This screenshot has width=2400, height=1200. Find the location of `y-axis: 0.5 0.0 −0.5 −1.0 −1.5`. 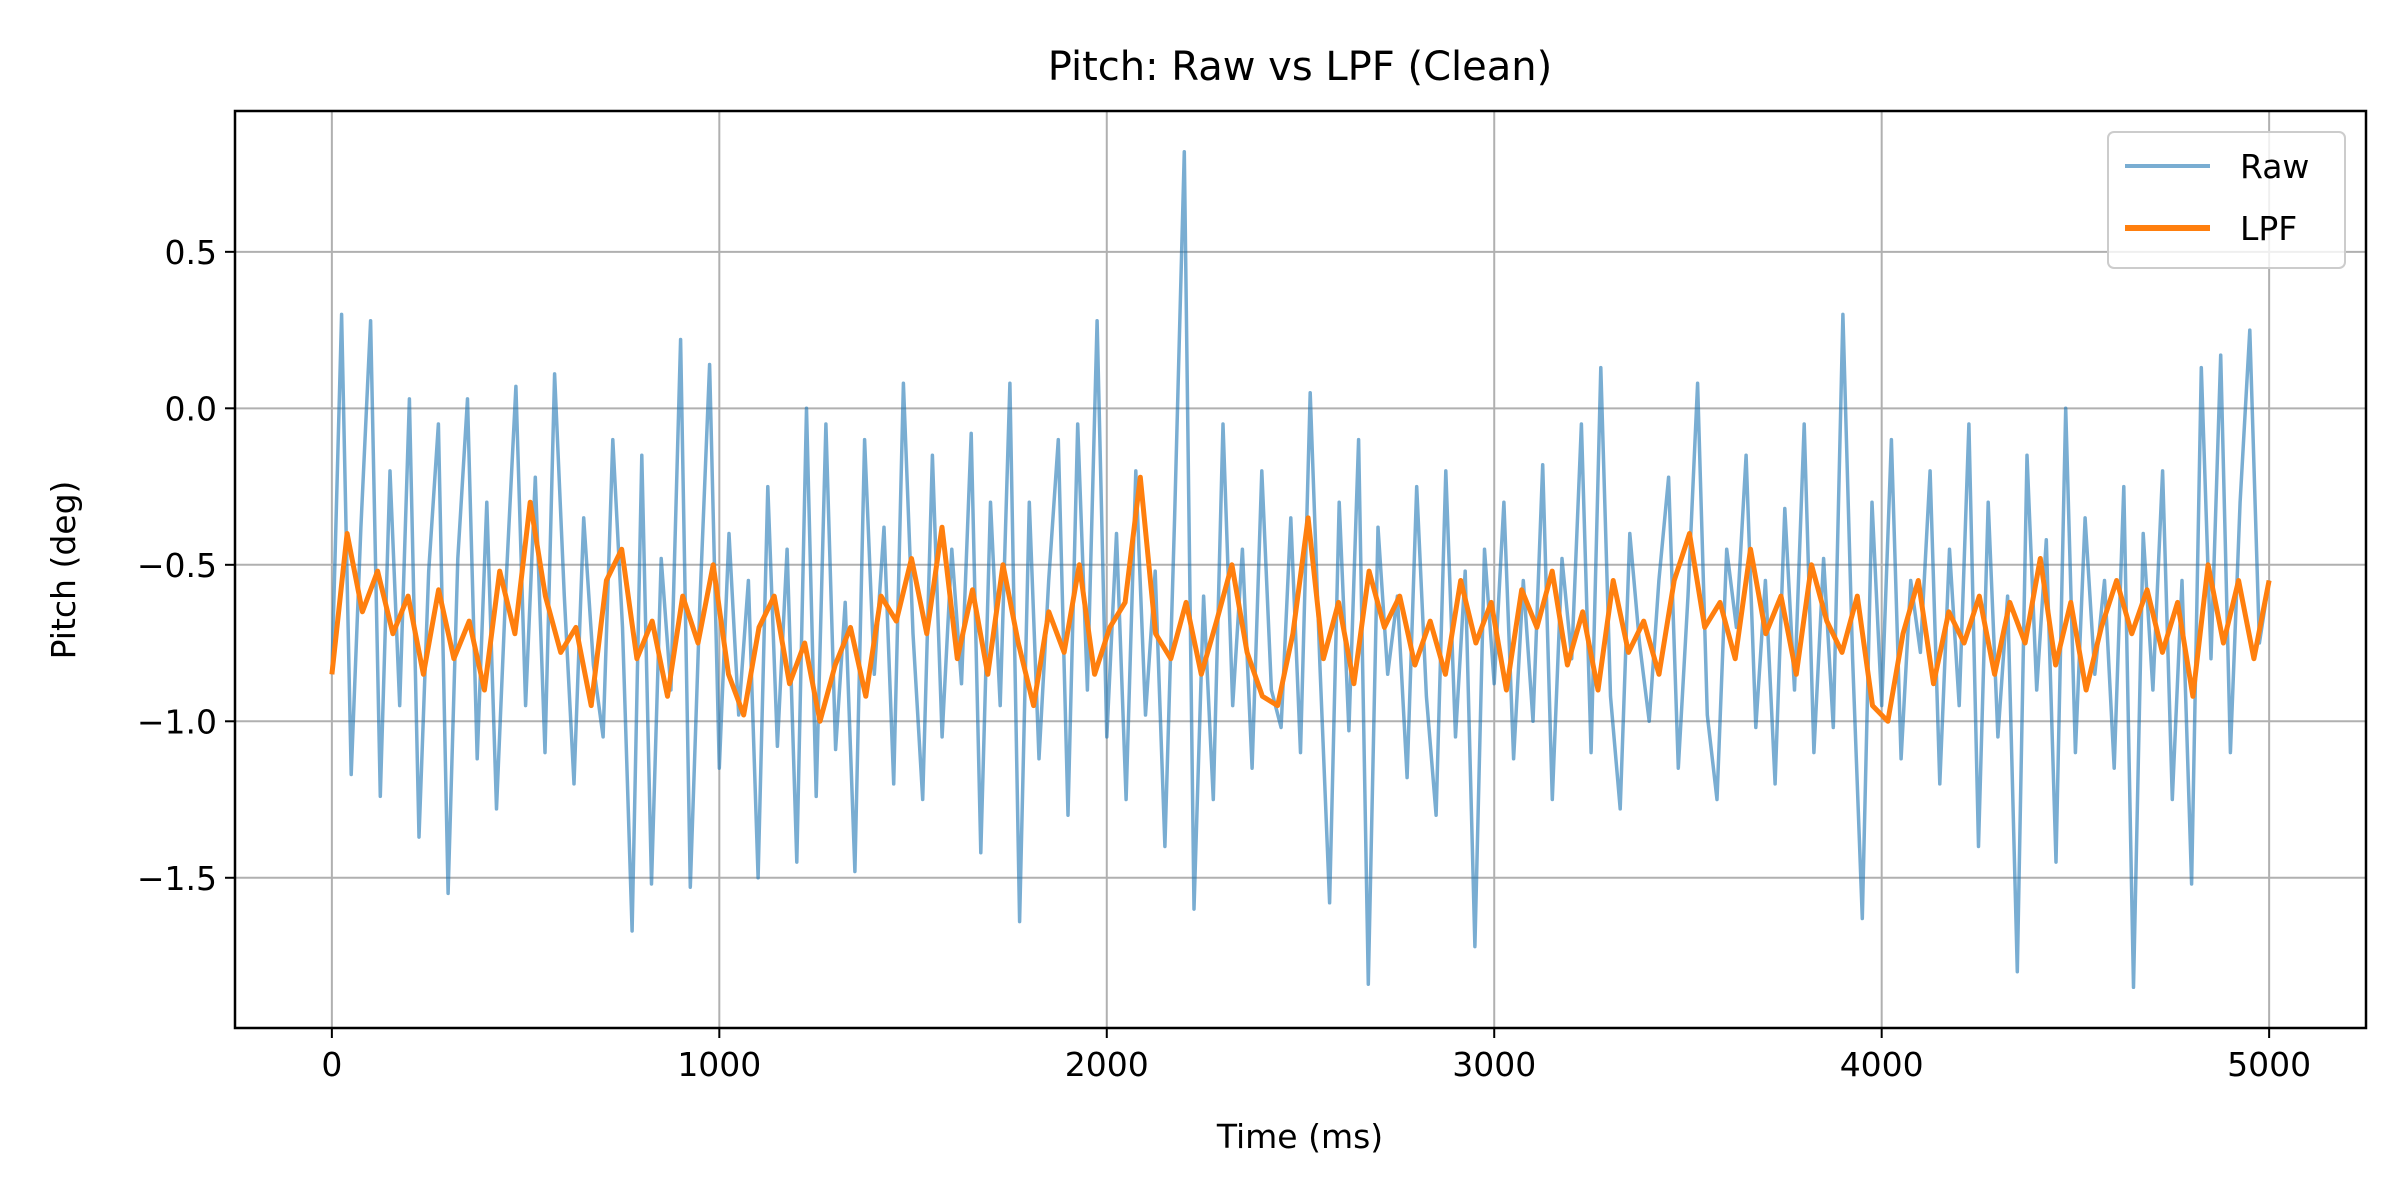

y-axis: 0.5 0.0 −0.5 −1.0 −1.5 is located at coordinates (186, 565).